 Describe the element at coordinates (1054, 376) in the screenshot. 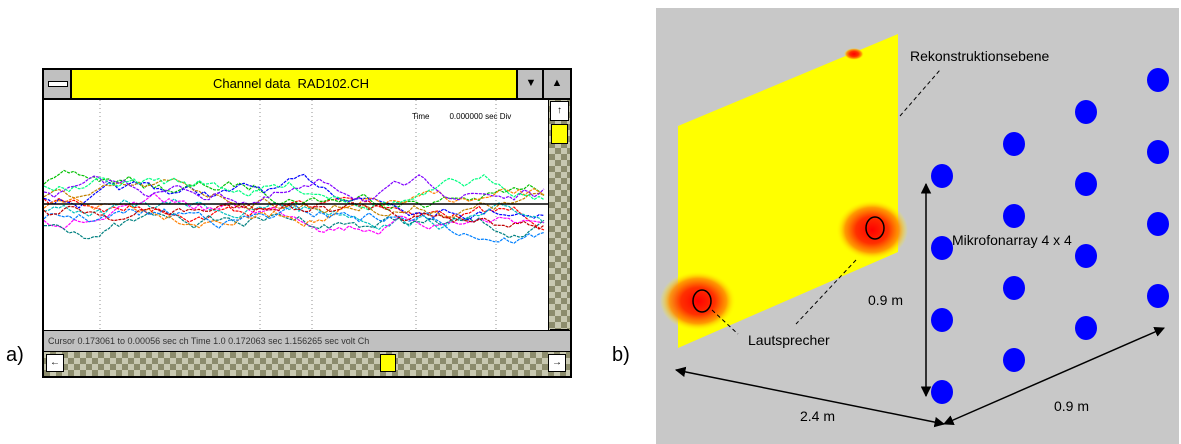

I see `width-arrow` at that location.